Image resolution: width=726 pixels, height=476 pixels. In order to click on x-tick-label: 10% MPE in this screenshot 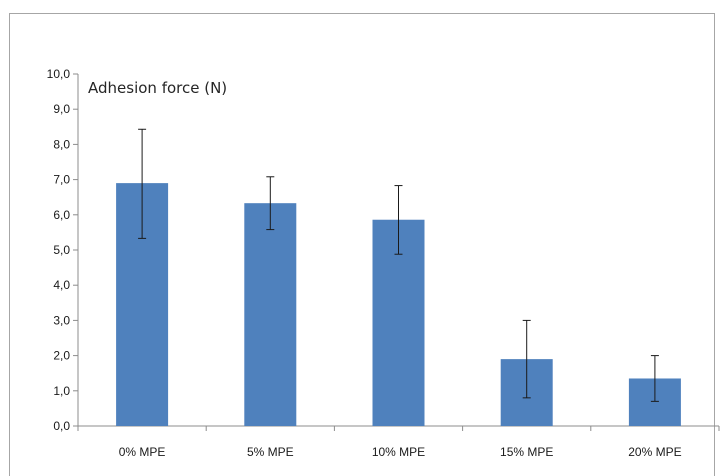, I will do `click(398, 452)`.